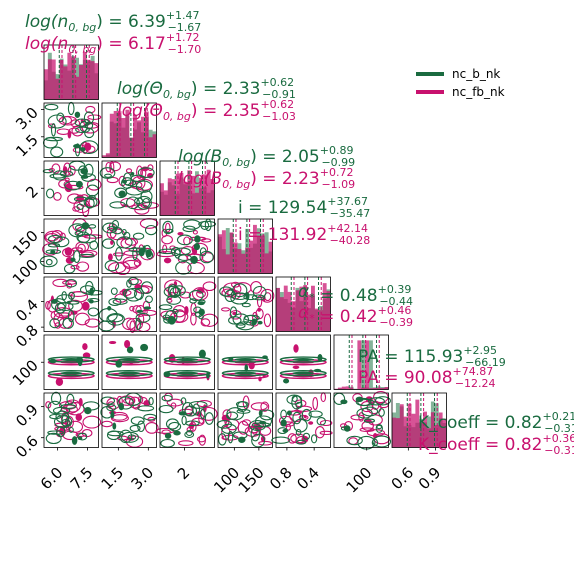  Describe the element at coordinates (52, 479) in the screenshot. I see `x-tick-label: 6.0` at that location.